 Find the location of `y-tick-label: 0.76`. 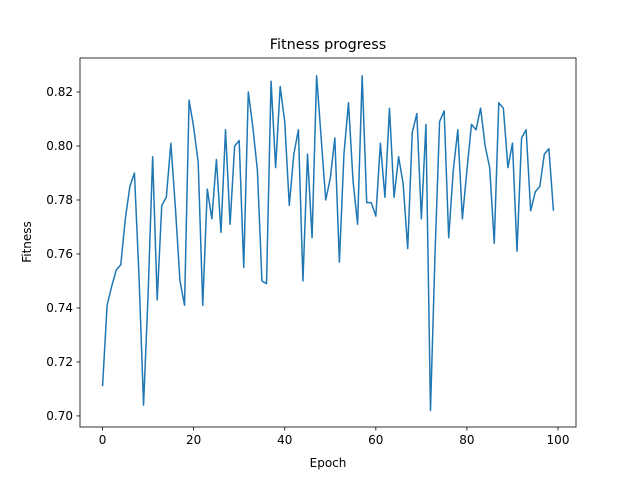

y-tick-label: 0.76 is located at coordinates (59, 254).